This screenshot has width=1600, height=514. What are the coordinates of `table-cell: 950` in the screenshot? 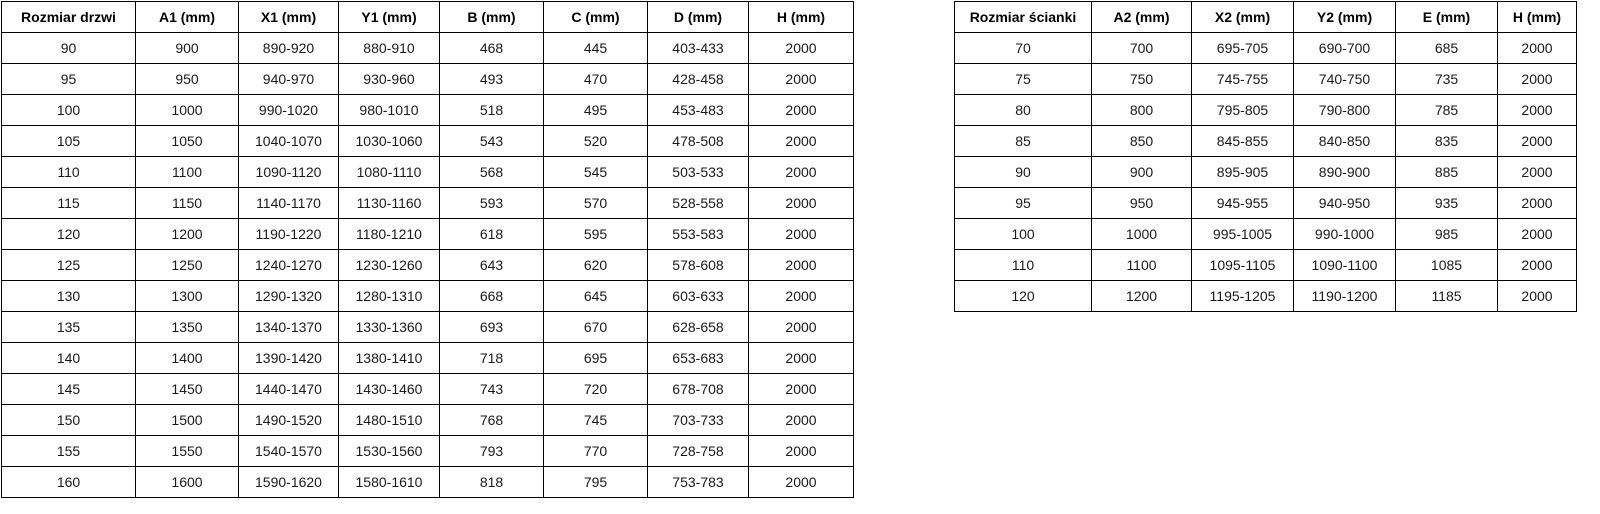 It's located at (187, 79).